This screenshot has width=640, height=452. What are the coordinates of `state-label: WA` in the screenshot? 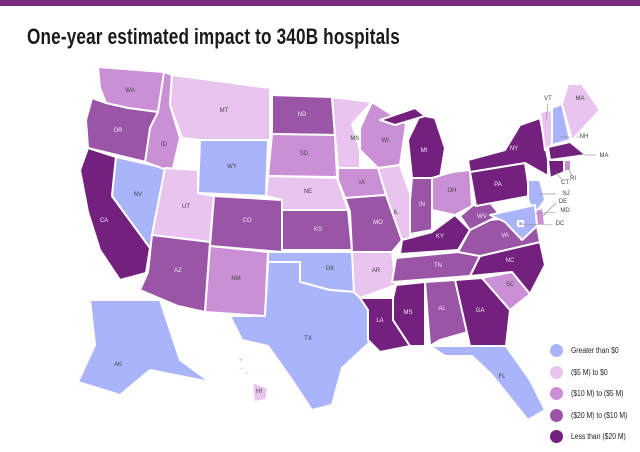 It's located at (129, 91).